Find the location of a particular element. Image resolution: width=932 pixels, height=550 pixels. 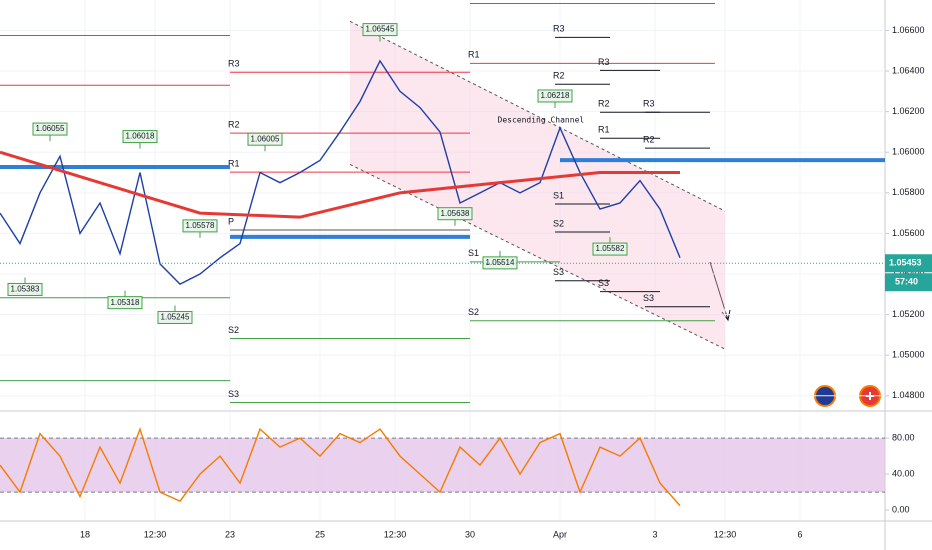

price-label: 1.05453 is located at coordinates (905, 263).